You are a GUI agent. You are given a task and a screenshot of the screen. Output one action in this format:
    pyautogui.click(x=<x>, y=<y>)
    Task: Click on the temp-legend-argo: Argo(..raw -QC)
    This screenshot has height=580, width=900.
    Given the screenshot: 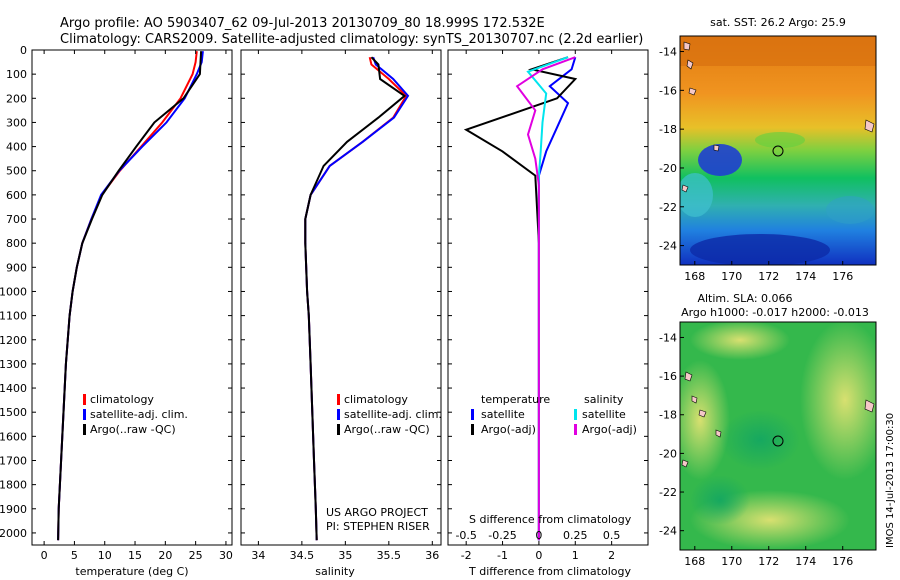 What is the action you would take?
    pyautogui.click(x=133, y=429)
    